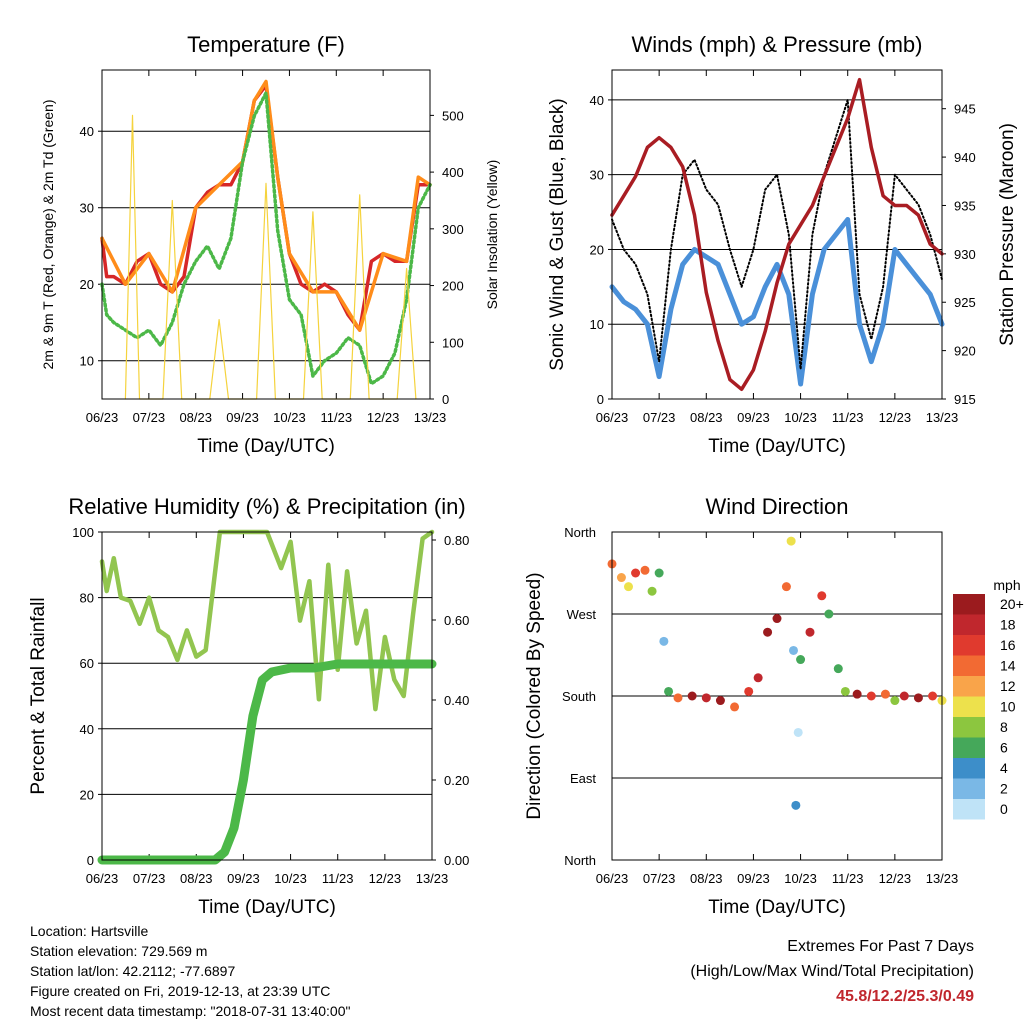 This screenshot has height=1024, width=1024. Describe the element at coordinates (119, 951) in the screenshot. I see `station-elevation: Station elevation: 729.569 m` at that location.